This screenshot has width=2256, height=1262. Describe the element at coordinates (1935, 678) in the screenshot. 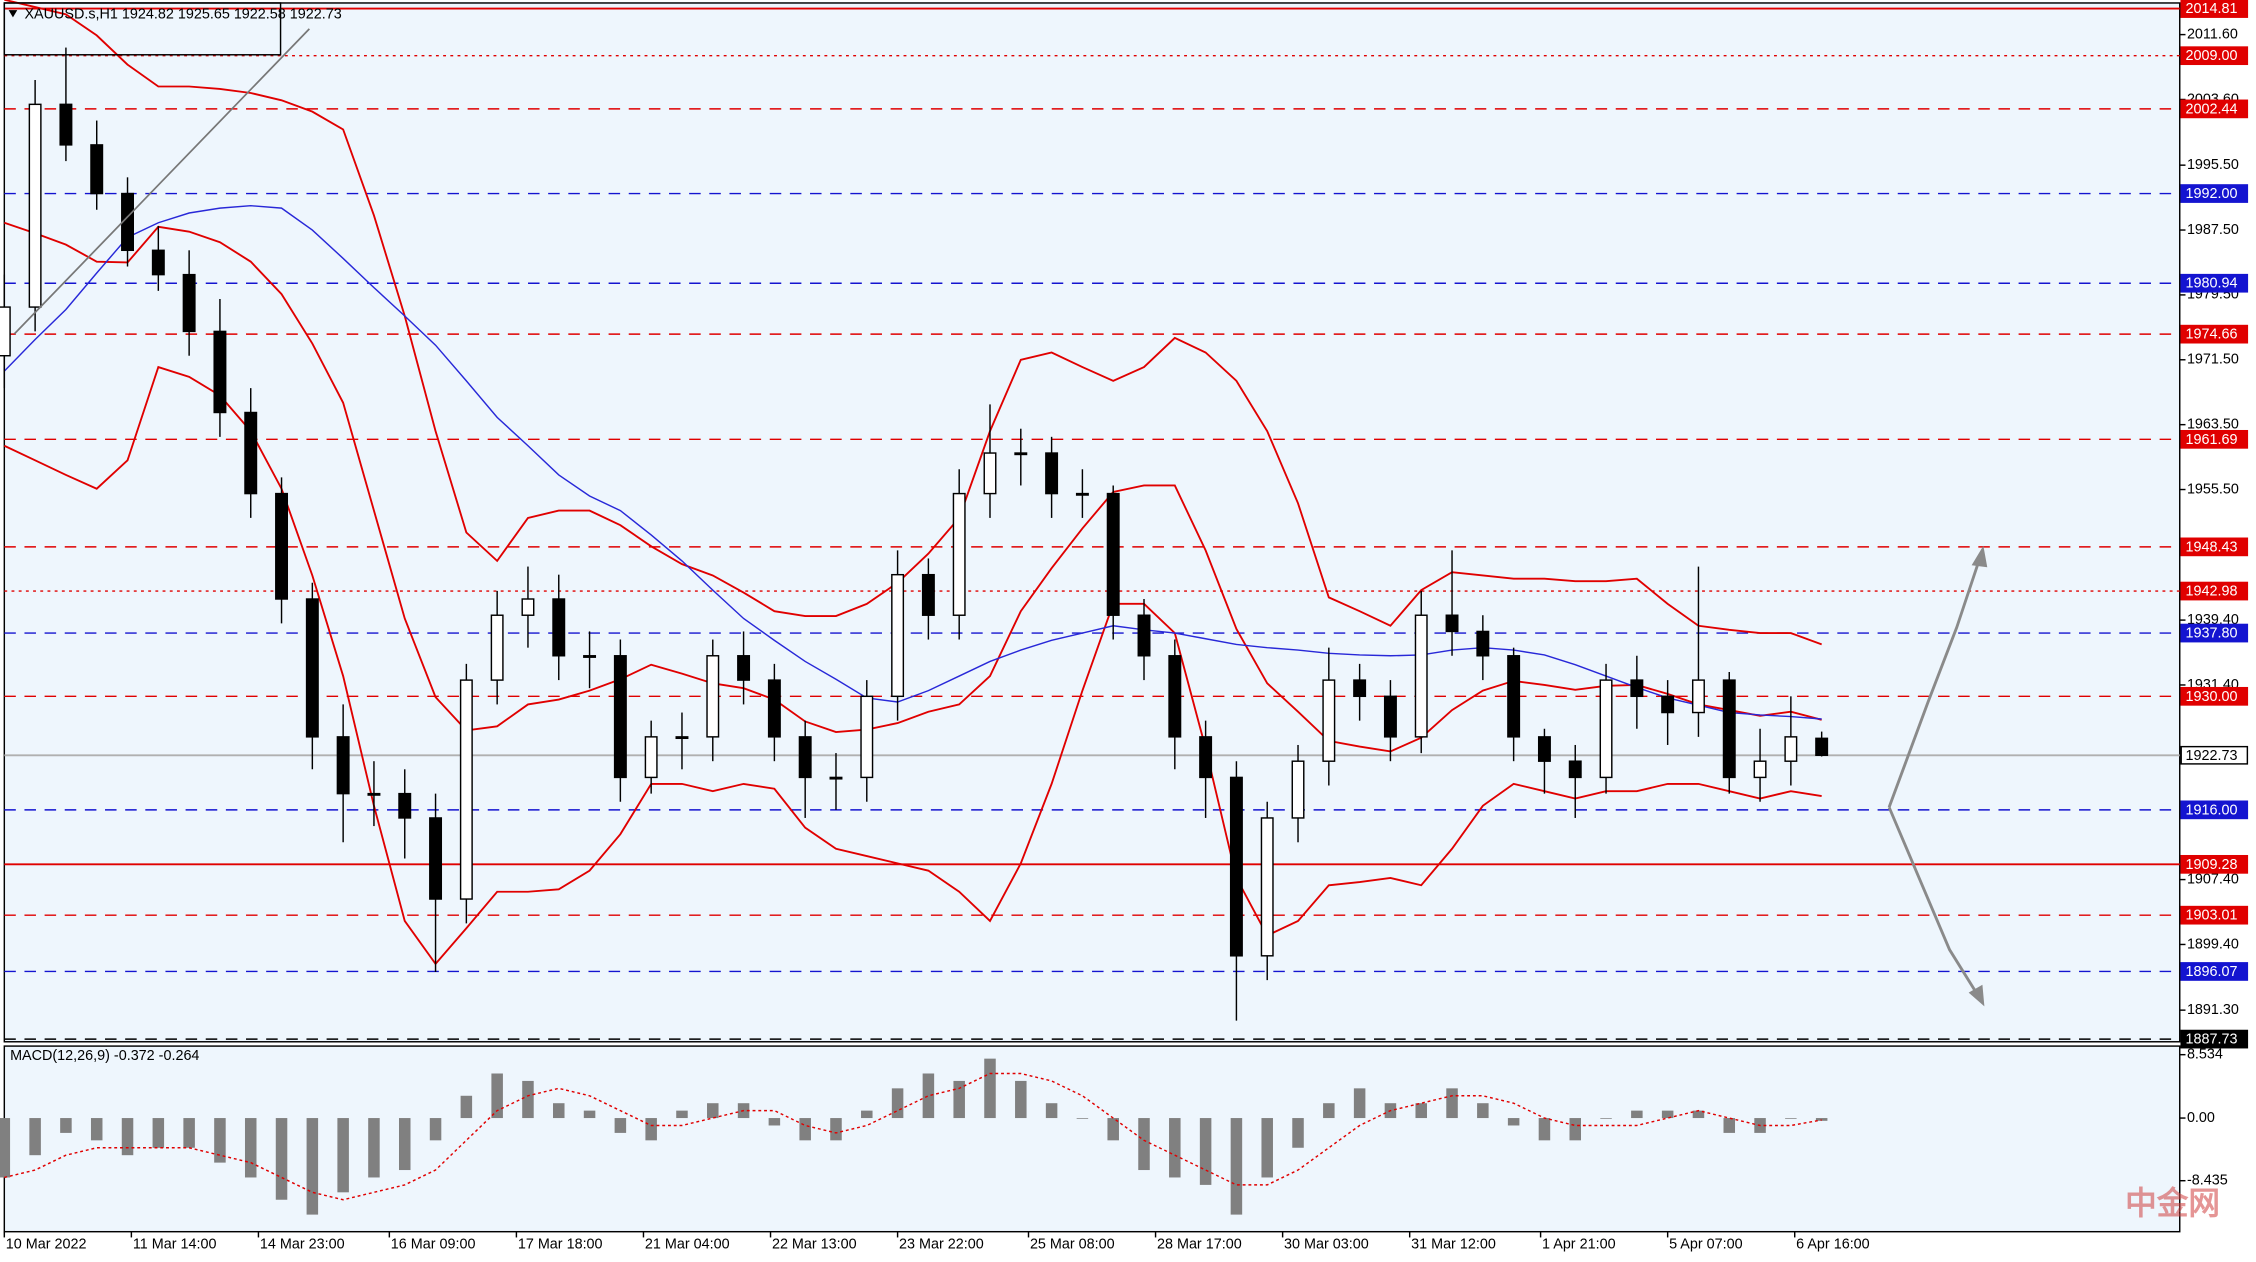

I see `arrow-up` at that location.